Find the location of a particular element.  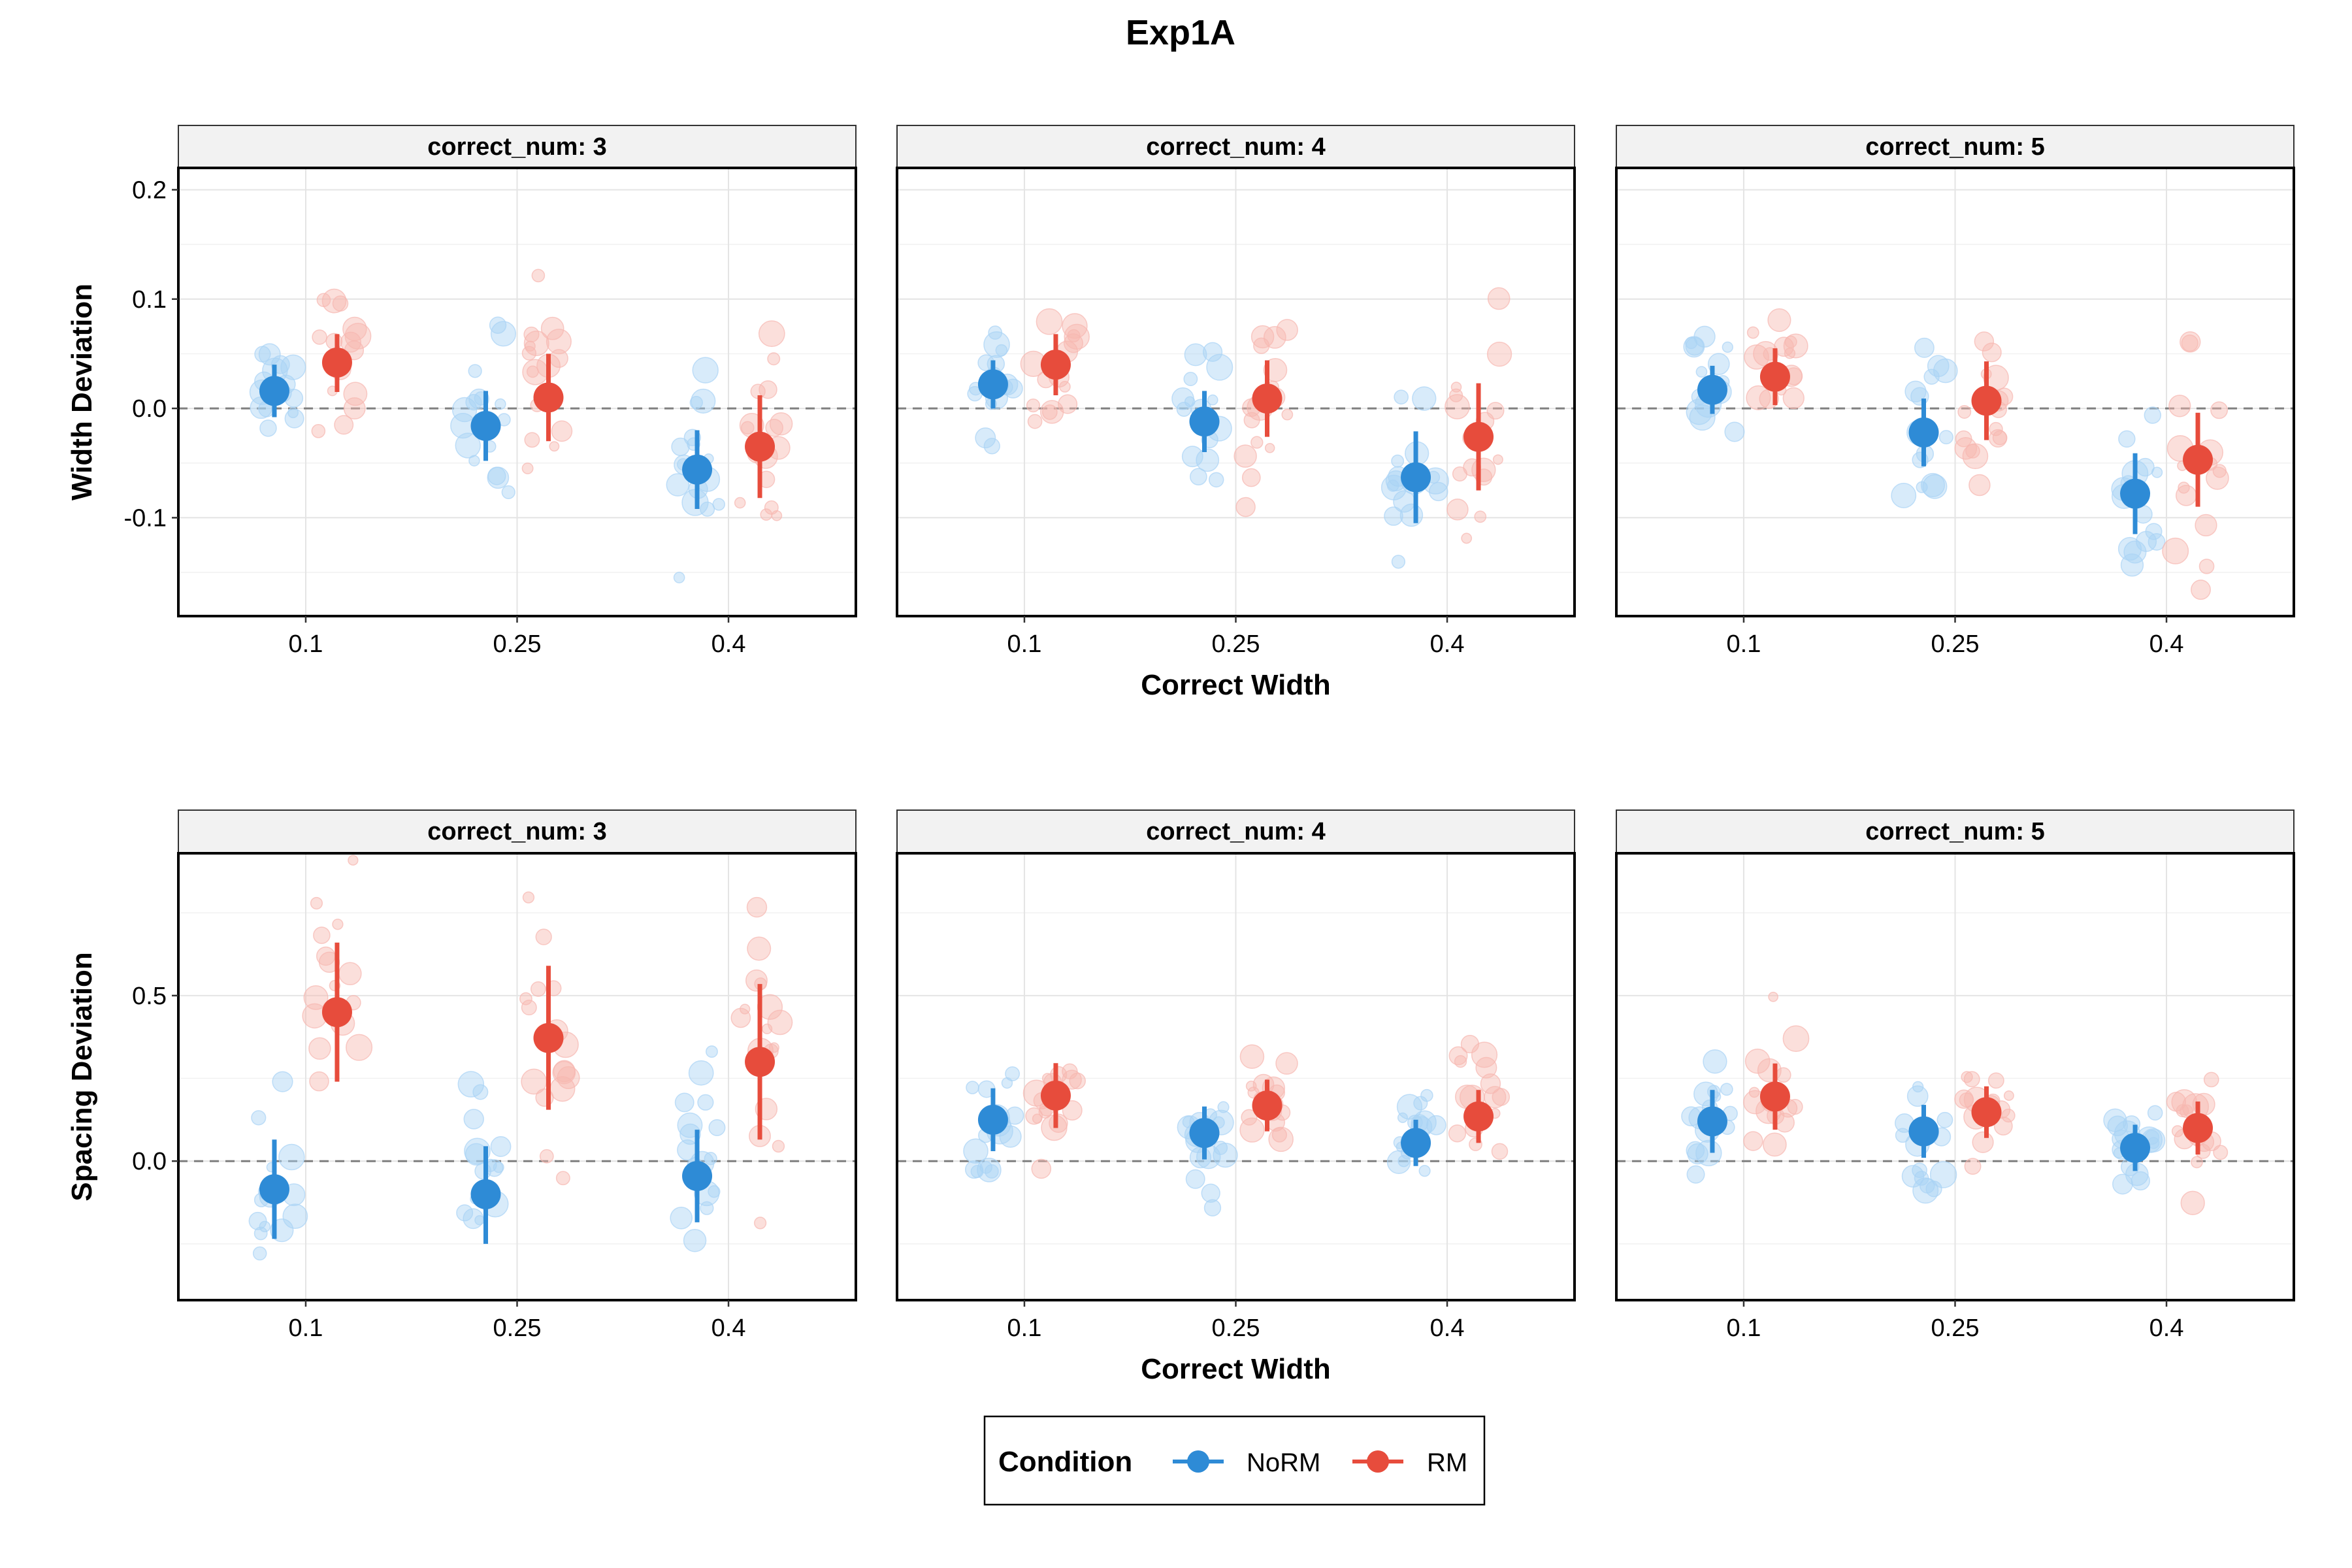

panel-strip-label: correct_num: 5 is located at coordinates (1955, 147).